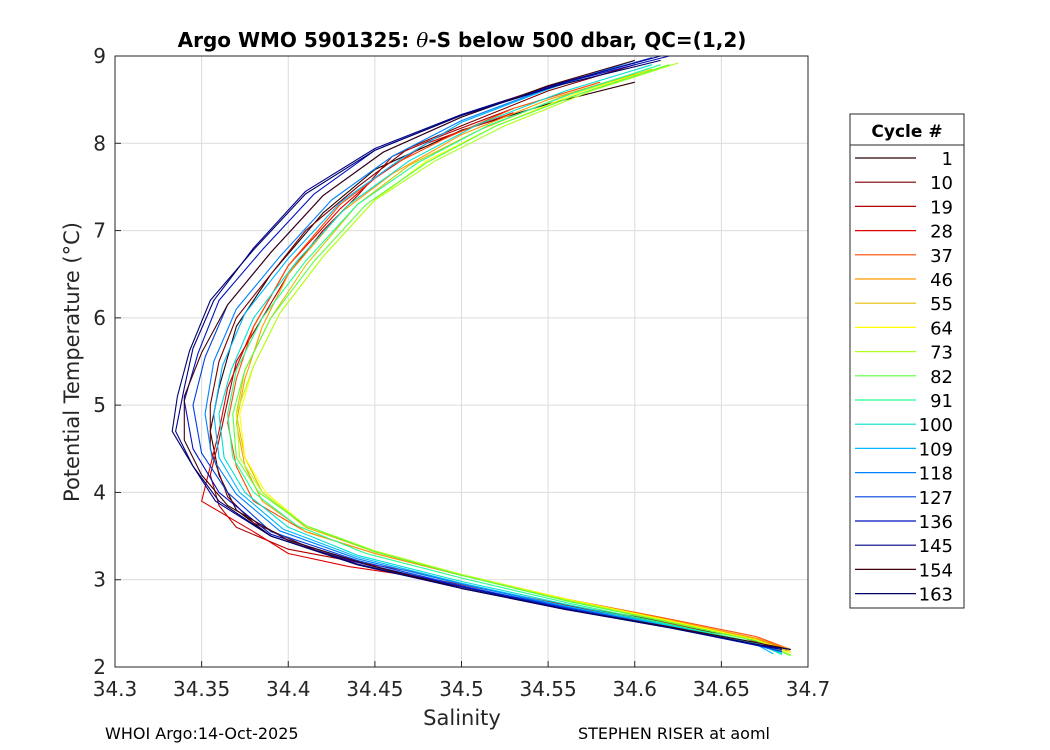  I want to click on x-tick-label: 34.6, so click(634, 689).